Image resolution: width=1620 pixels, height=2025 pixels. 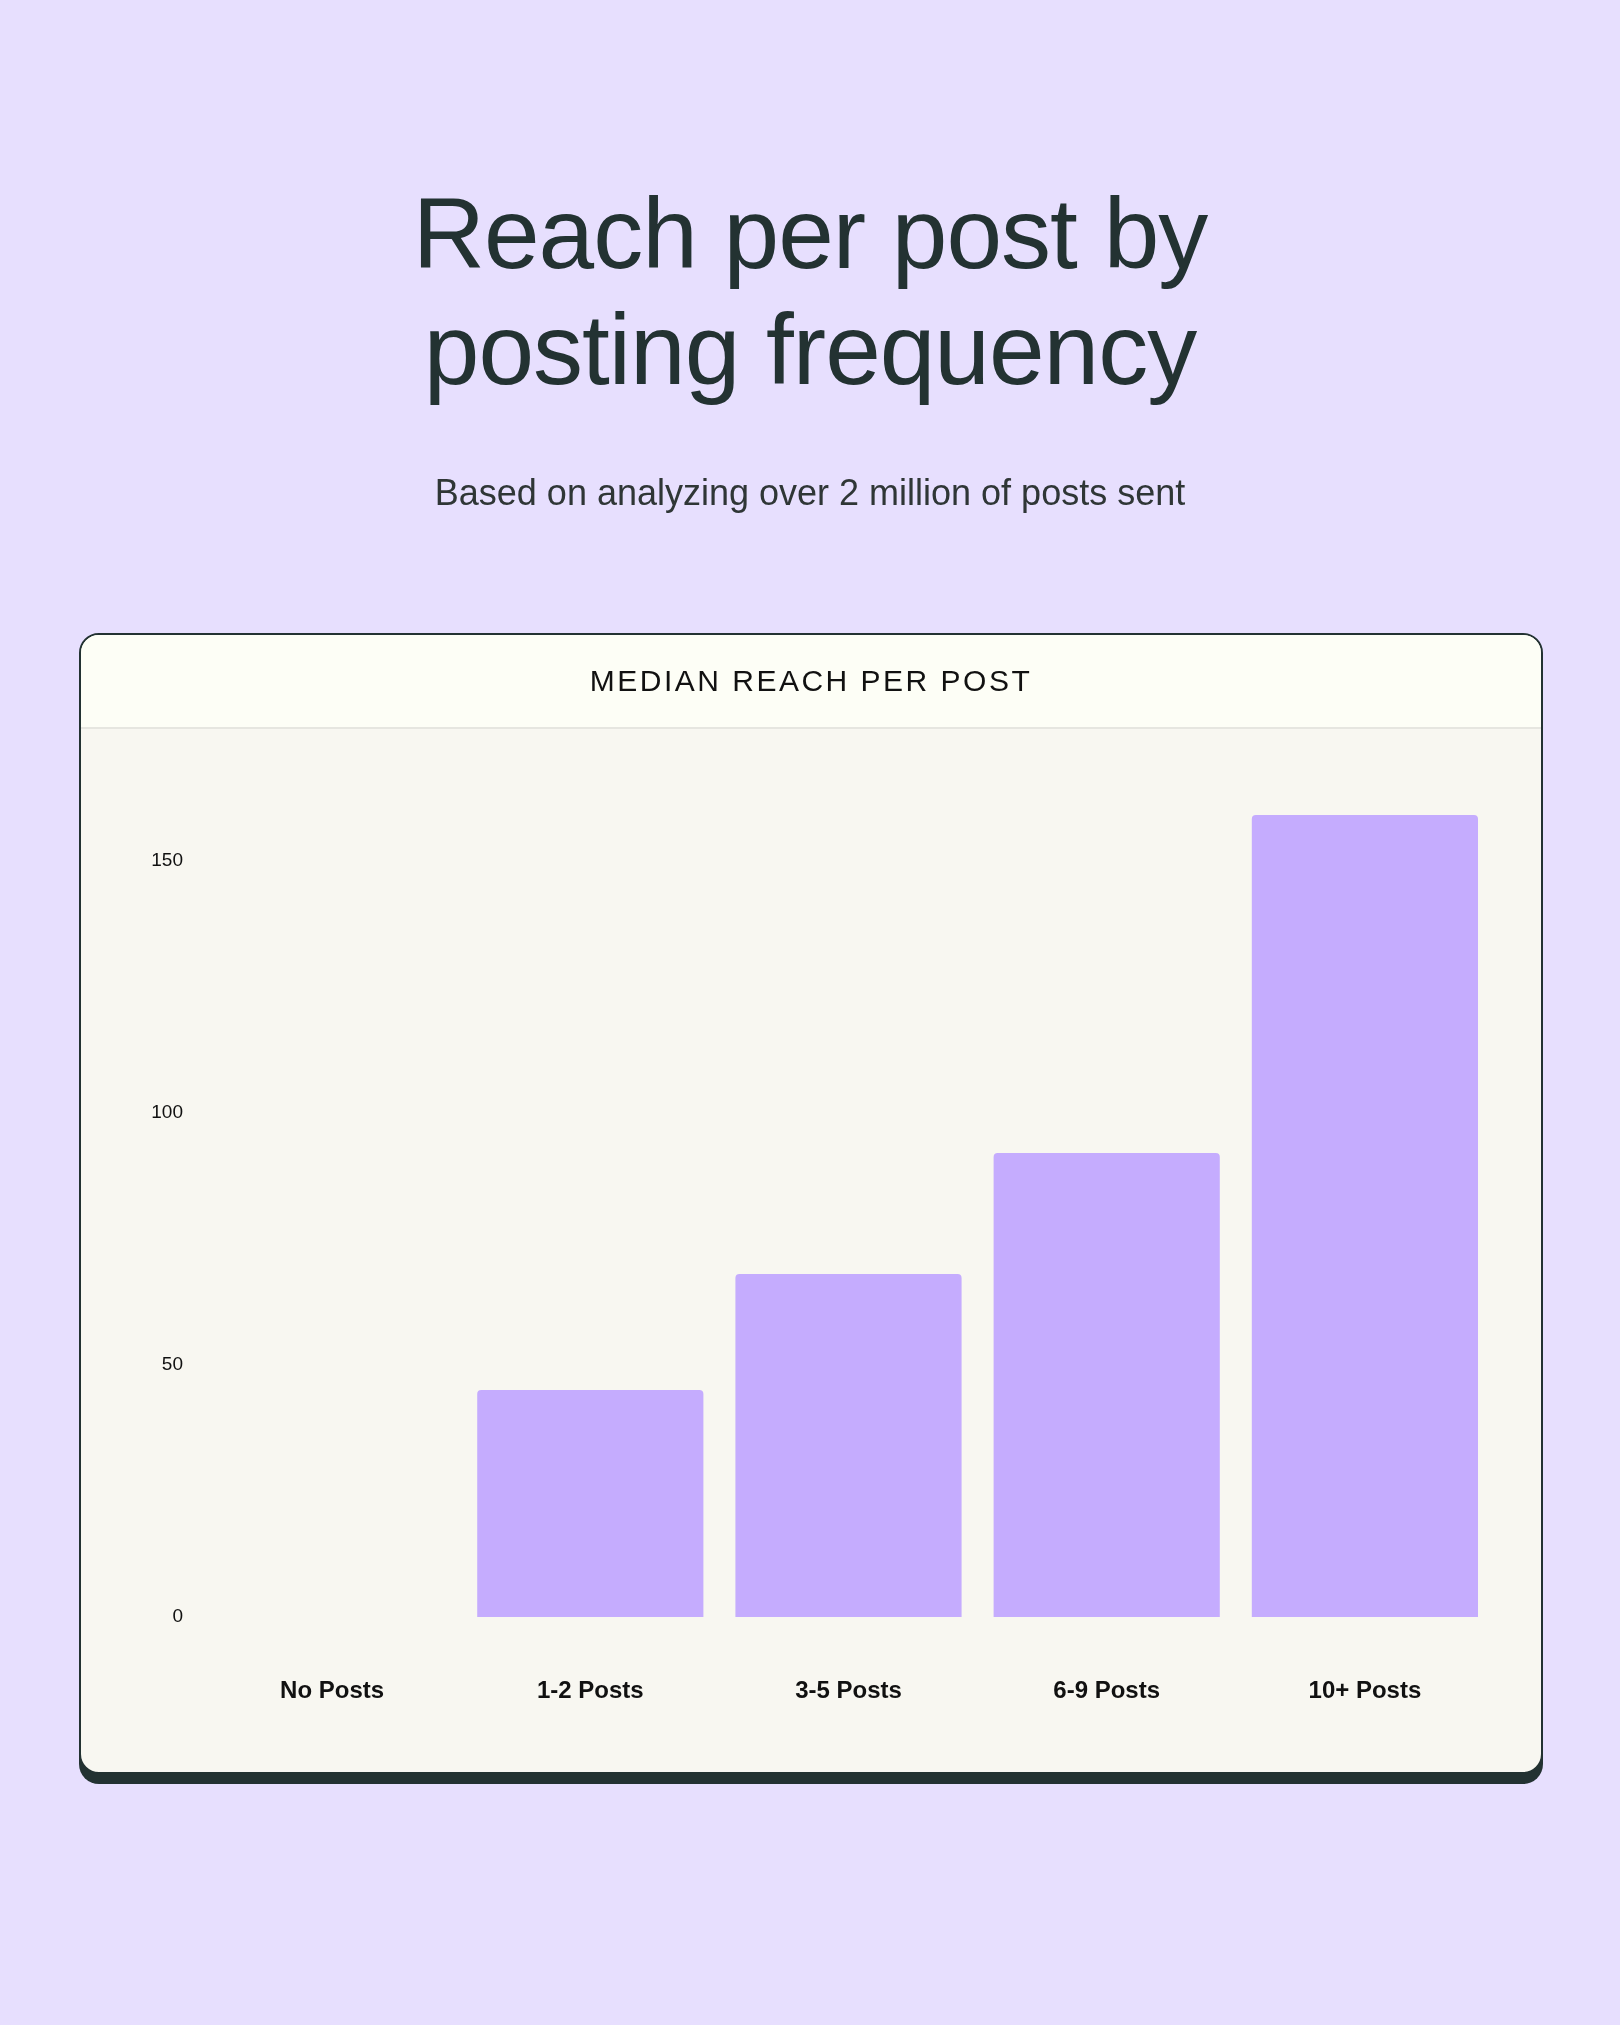 I want to click on chart-title: Reach per post by posting frequency, so click(x=810, y=291).